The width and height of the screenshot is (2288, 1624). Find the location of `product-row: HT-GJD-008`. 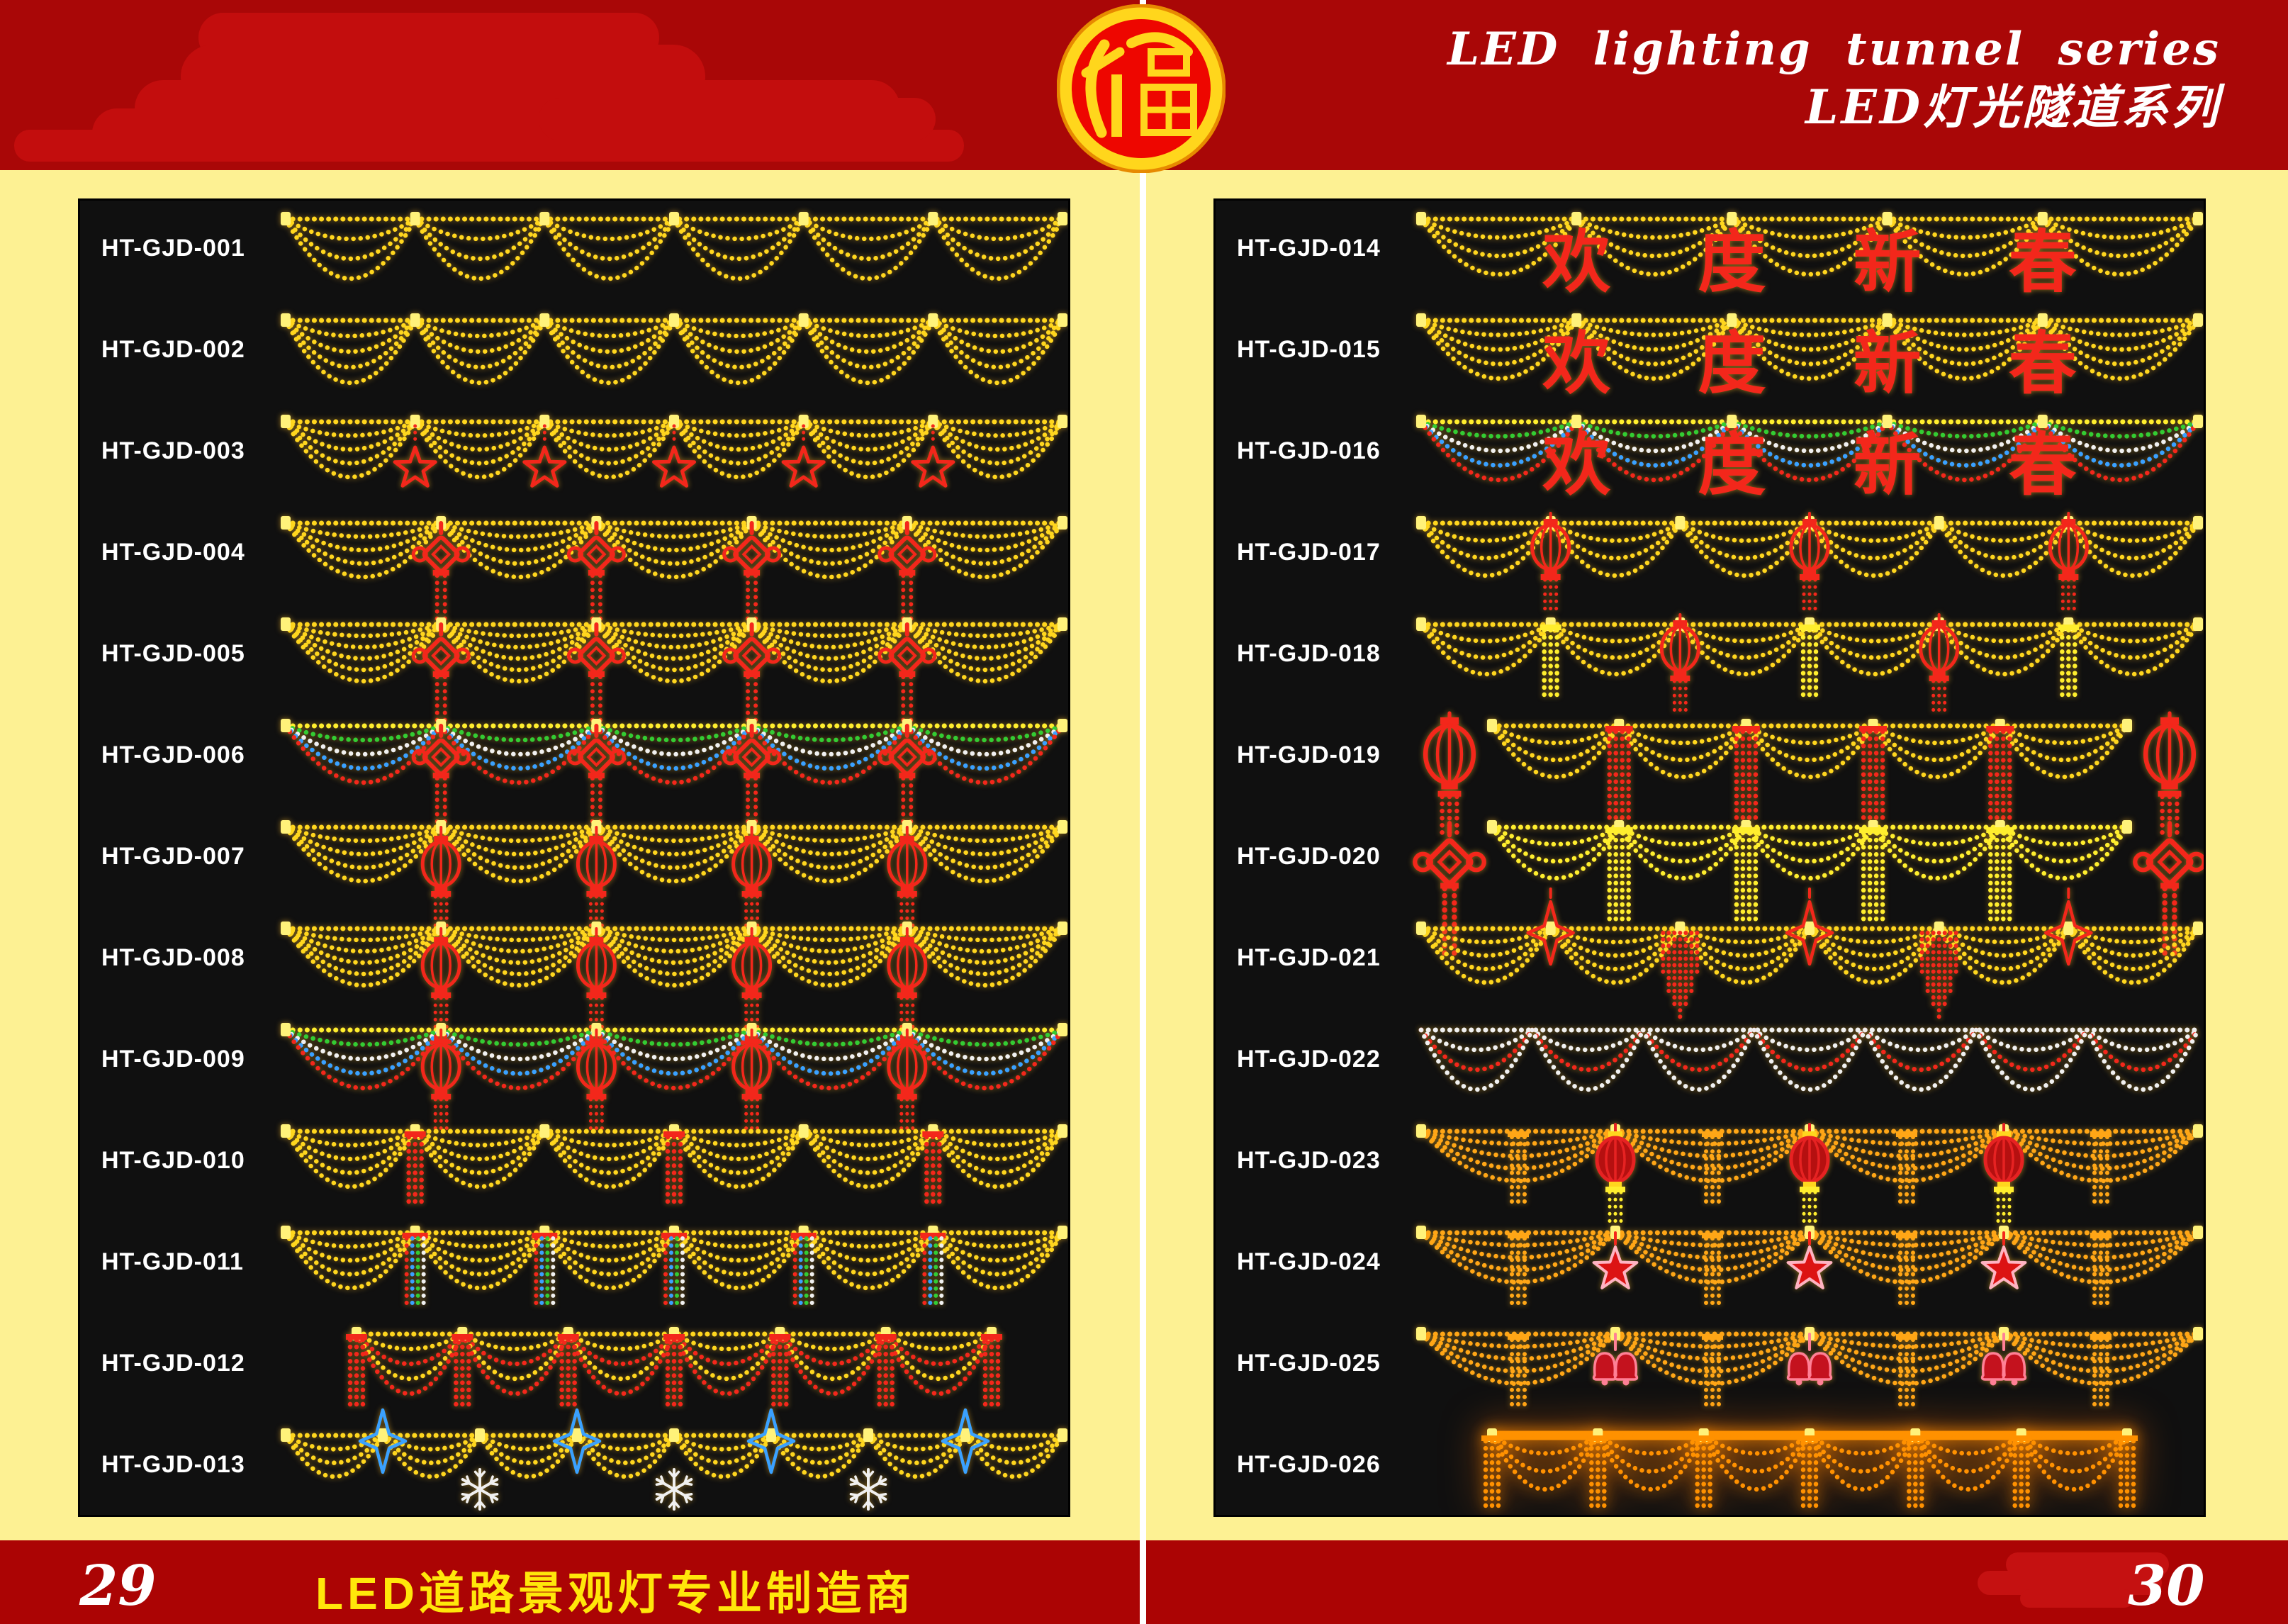

product-row: HT-GJD-008 is located at coordinates (574, 971).